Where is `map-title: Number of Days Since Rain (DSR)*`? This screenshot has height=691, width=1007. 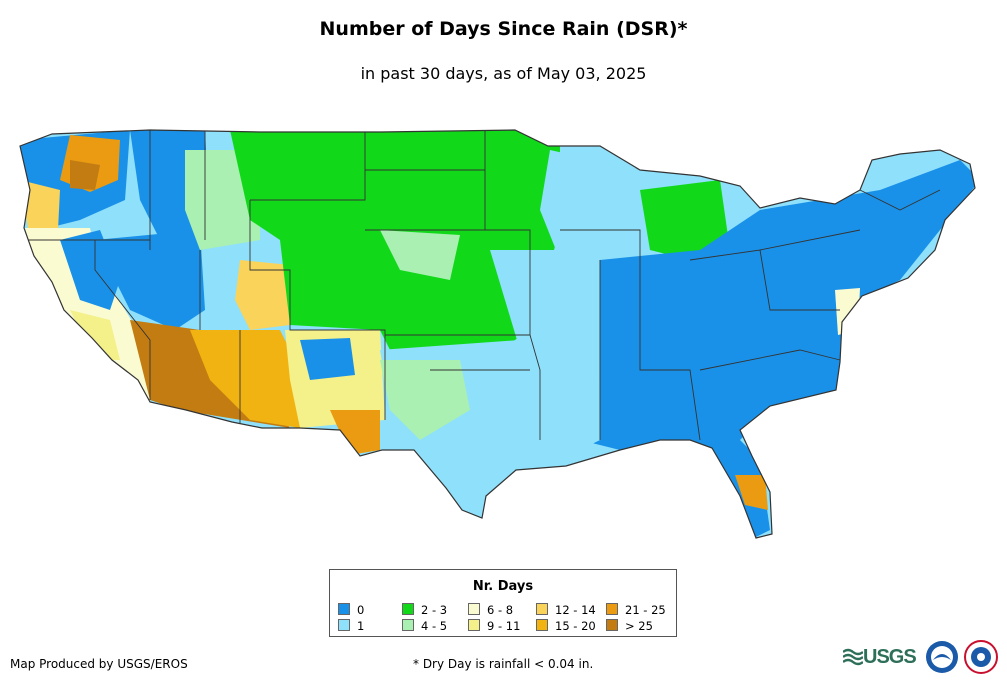 map-title: Number of Days Since Rain (DSR)* is located at coordinates (503, 29).